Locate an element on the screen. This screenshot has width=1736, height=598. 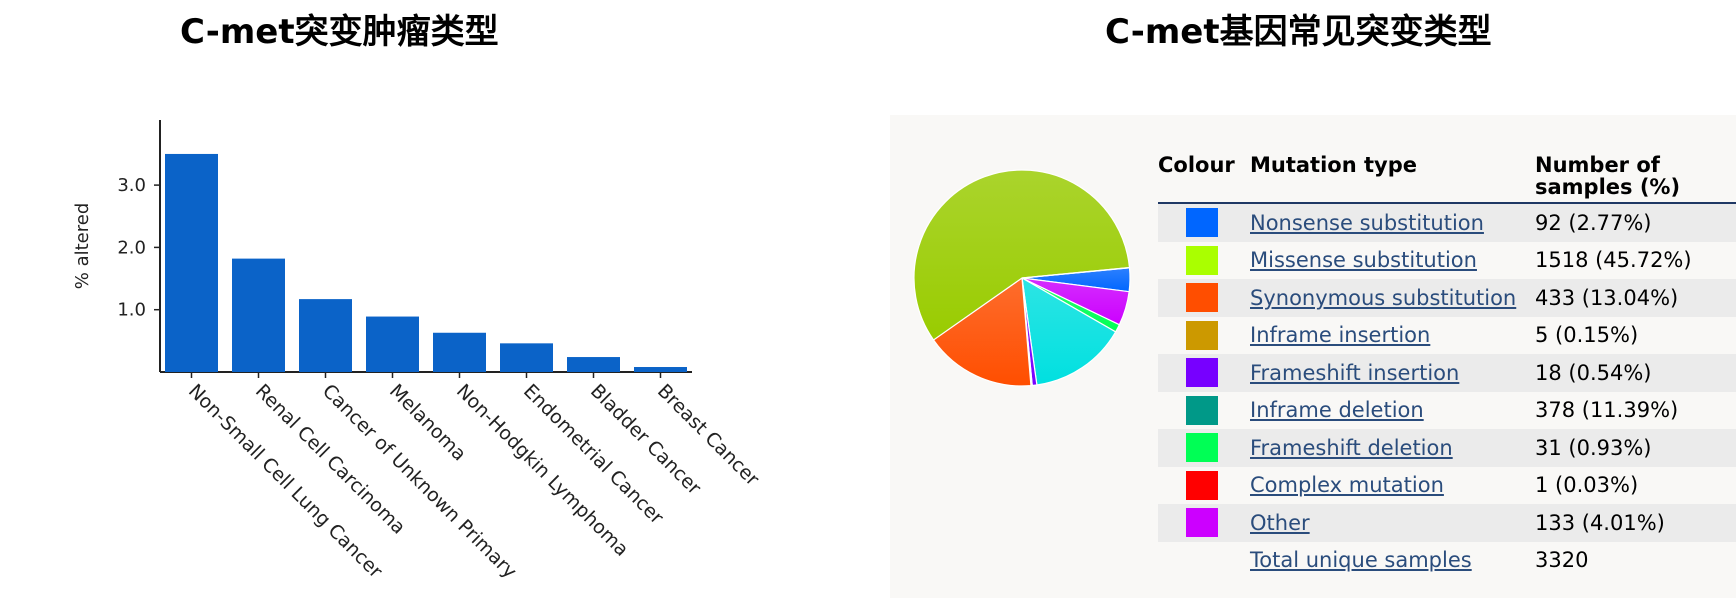
mutation-type-cell: Inframe insertion is located at coordinates (1392, 336).